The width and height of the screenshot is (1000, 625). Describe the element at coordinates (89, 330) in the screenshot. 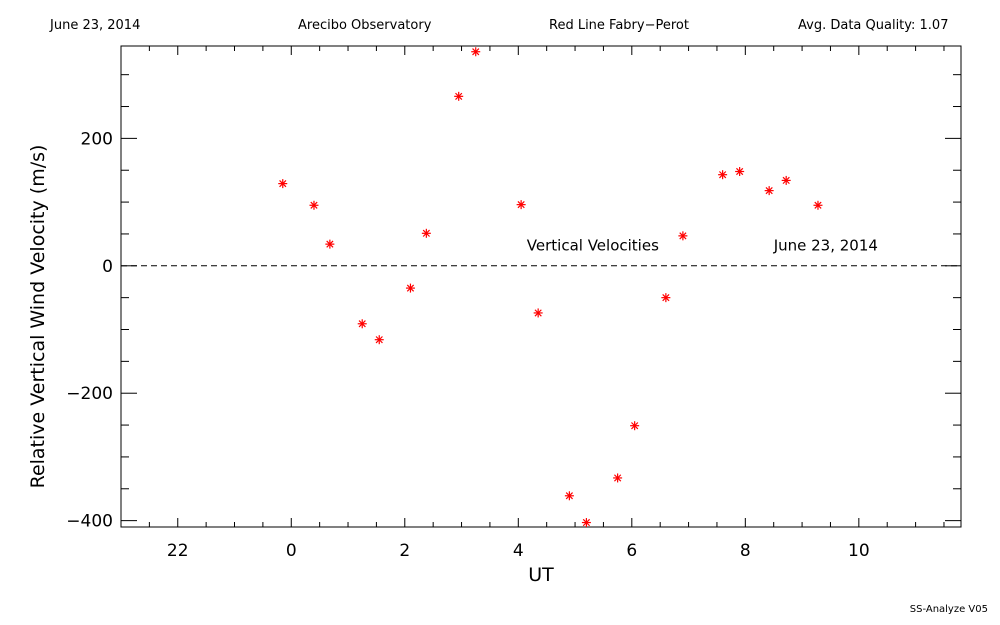

I see `y-tick-labels: 200 0 −200 −400` at that location.